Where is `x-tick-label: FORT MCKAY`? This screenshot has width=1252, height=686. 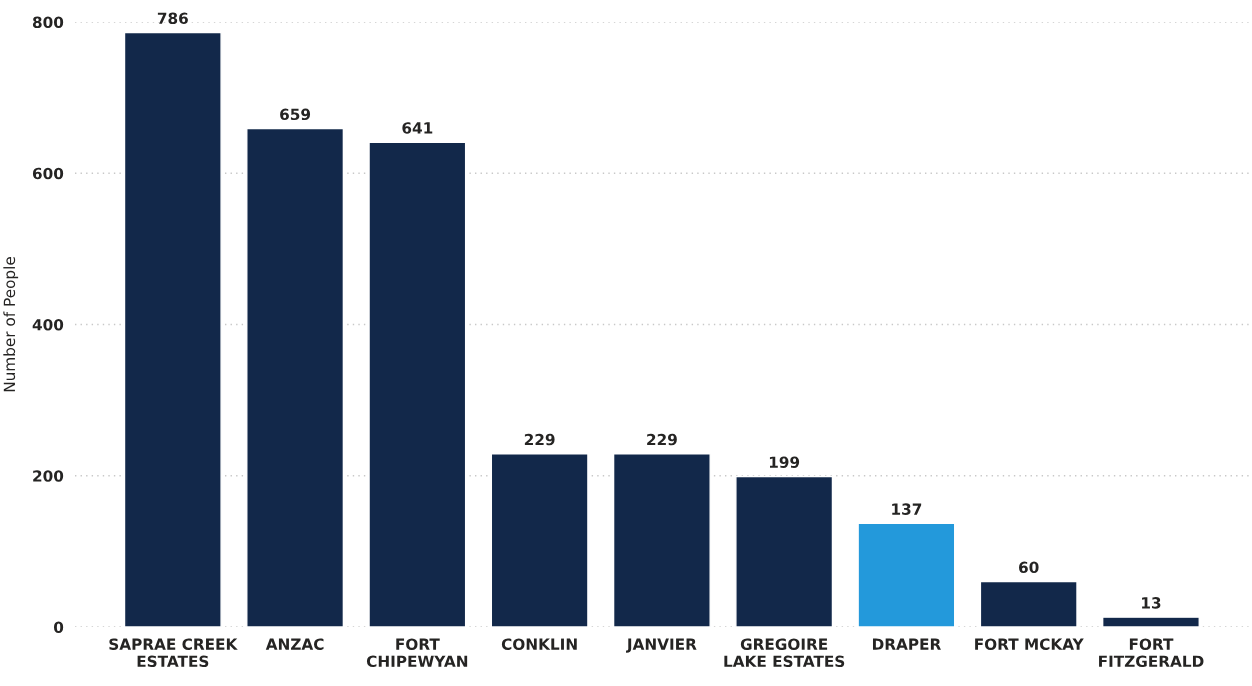
x-tick-label: FORT MCKAY is located at coordinates (1029, 644).